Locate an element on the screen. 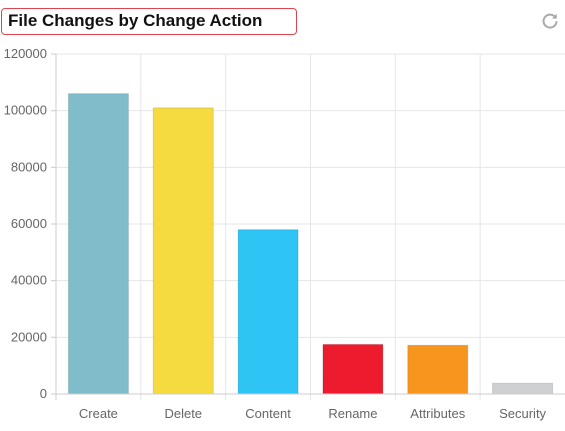  bar-create is located at coordinates (98, 244).